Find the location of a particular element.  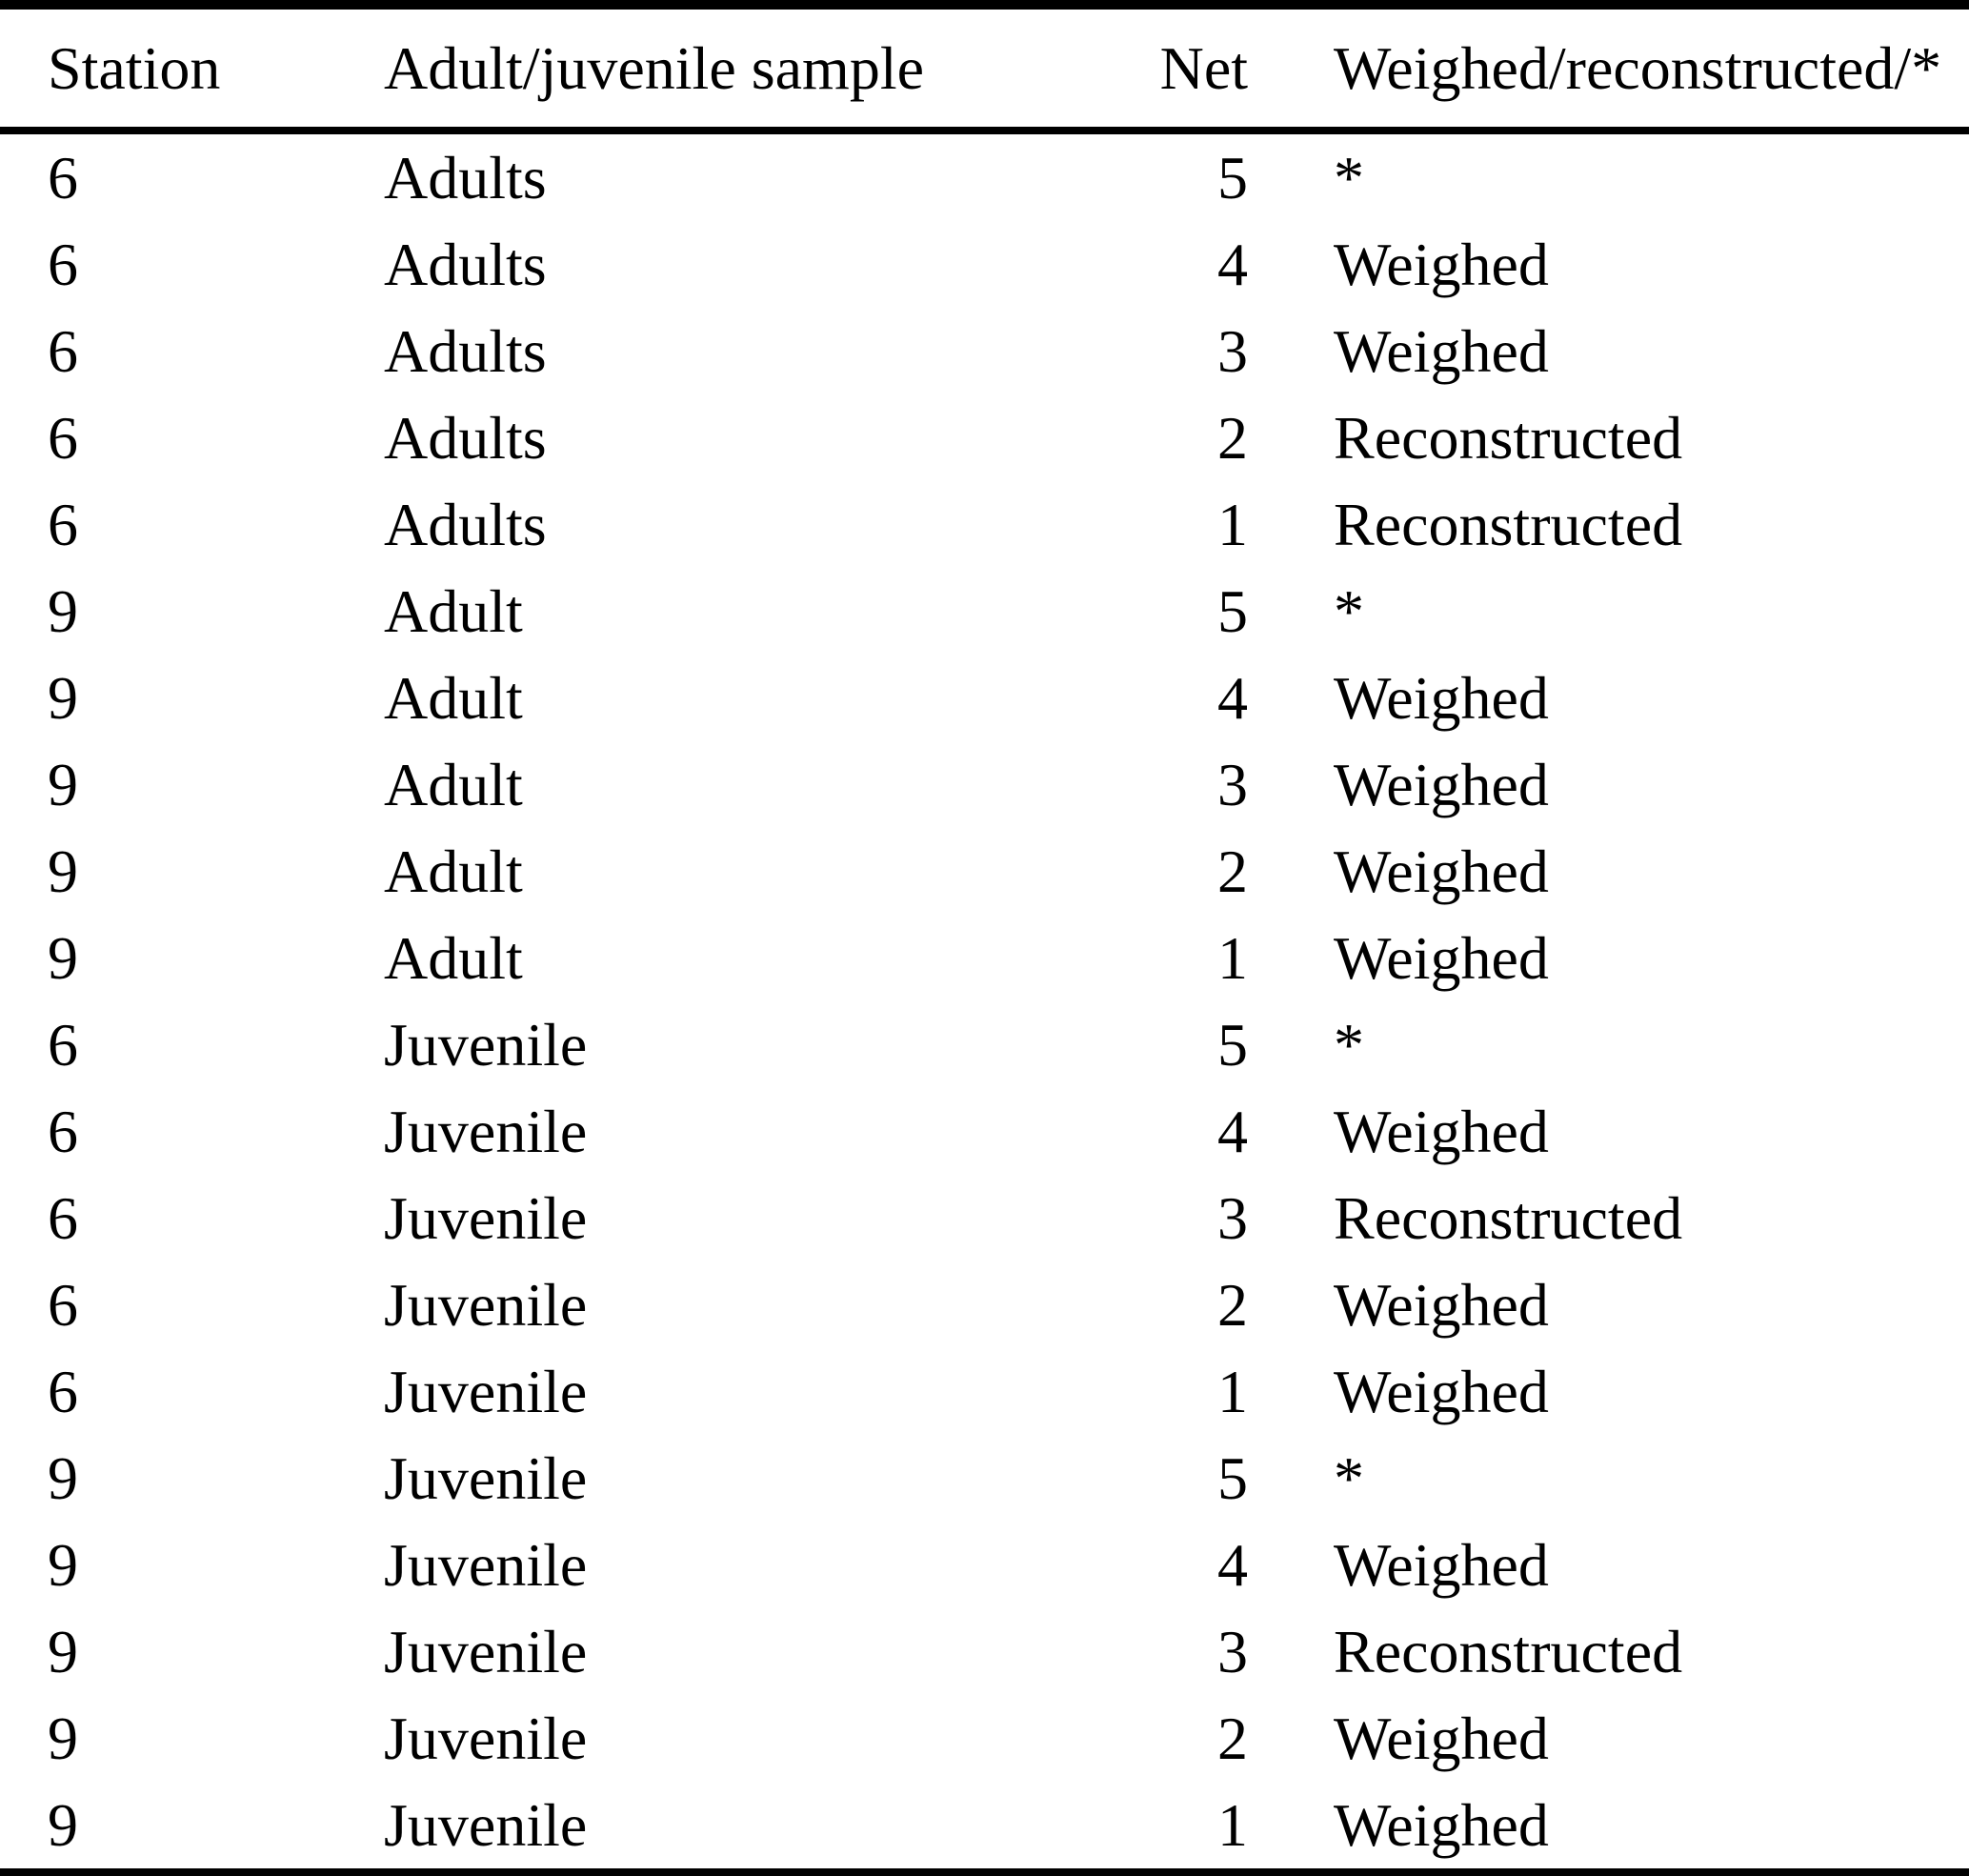

table-row: 9 Adult 5 * is located at coordinates (984, 611).